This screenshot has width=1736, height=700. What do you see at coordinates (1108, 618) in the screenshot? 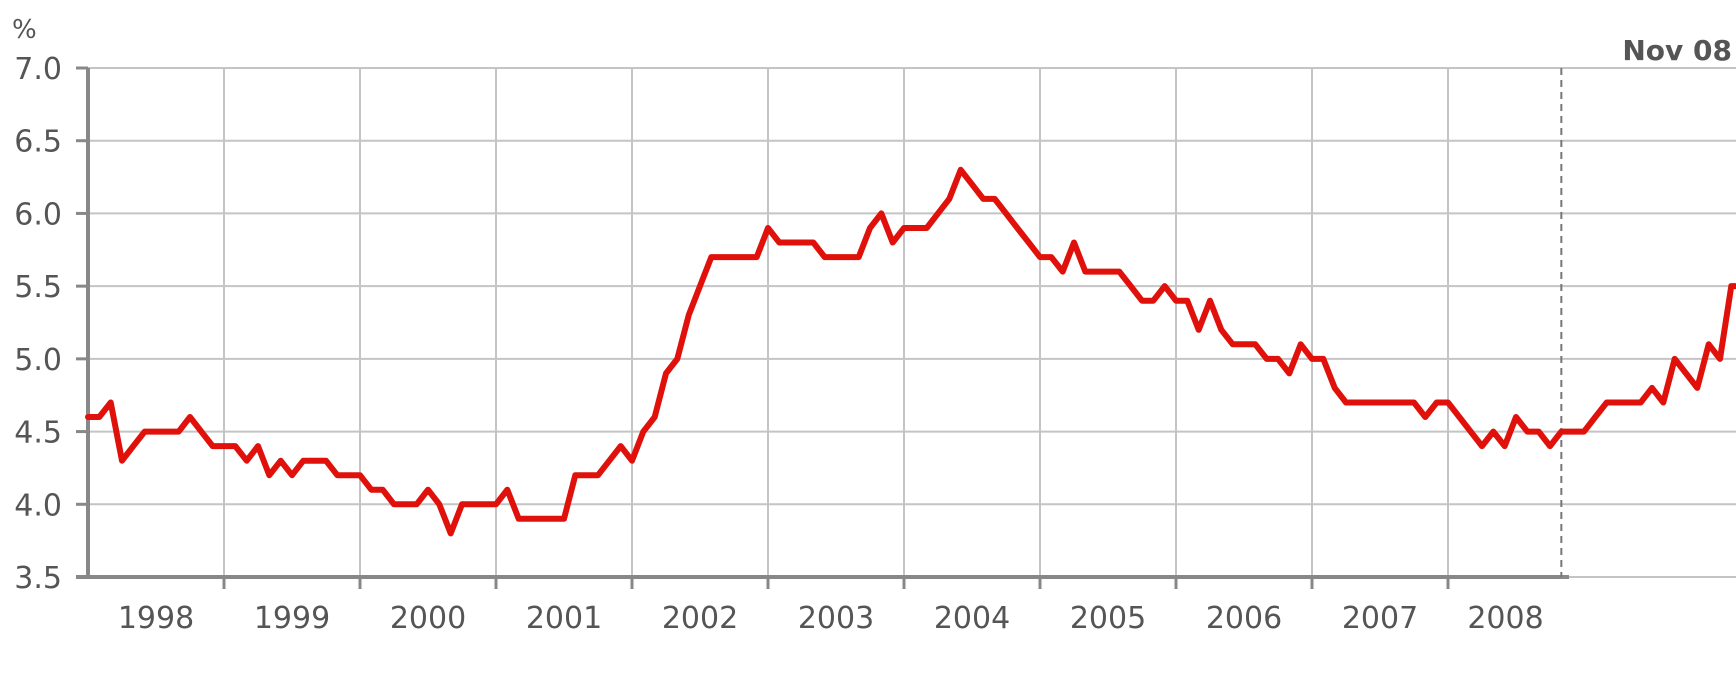
I see `x-tick-label: 2005` at bounding box center [1108, 618].